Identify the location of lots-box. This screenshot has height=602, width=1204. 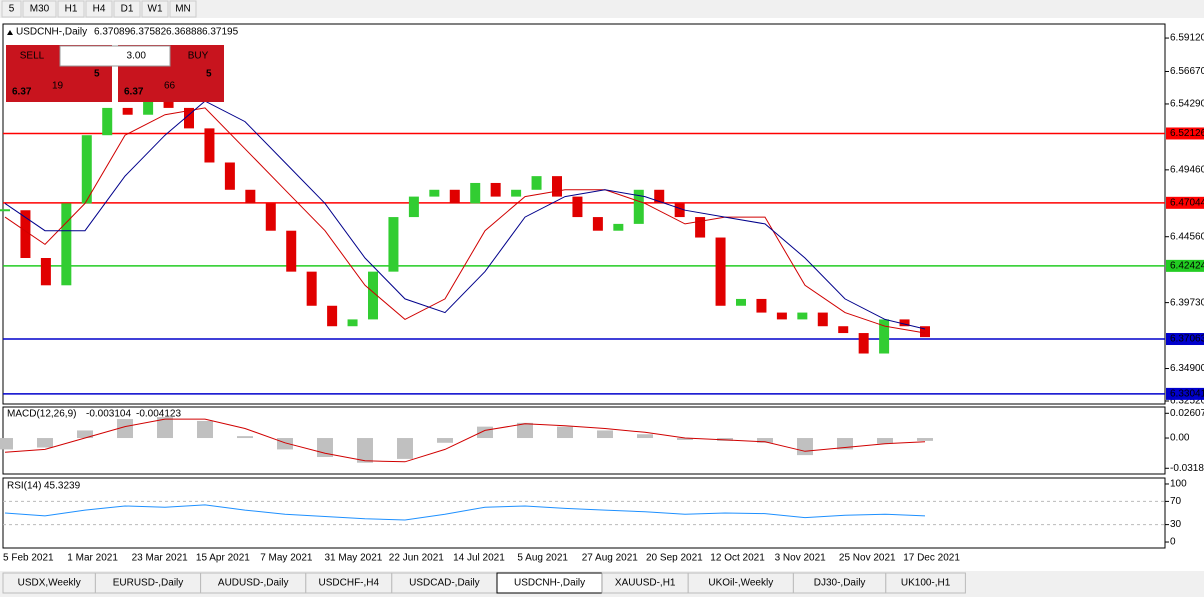
(115, 56).